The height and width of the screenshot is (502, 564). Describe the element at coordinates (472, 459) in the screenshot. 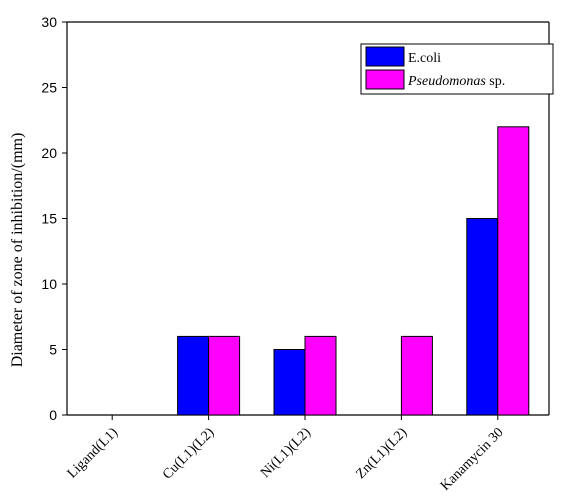

I see `x-tick-label: Kanamycin 30` at that location.